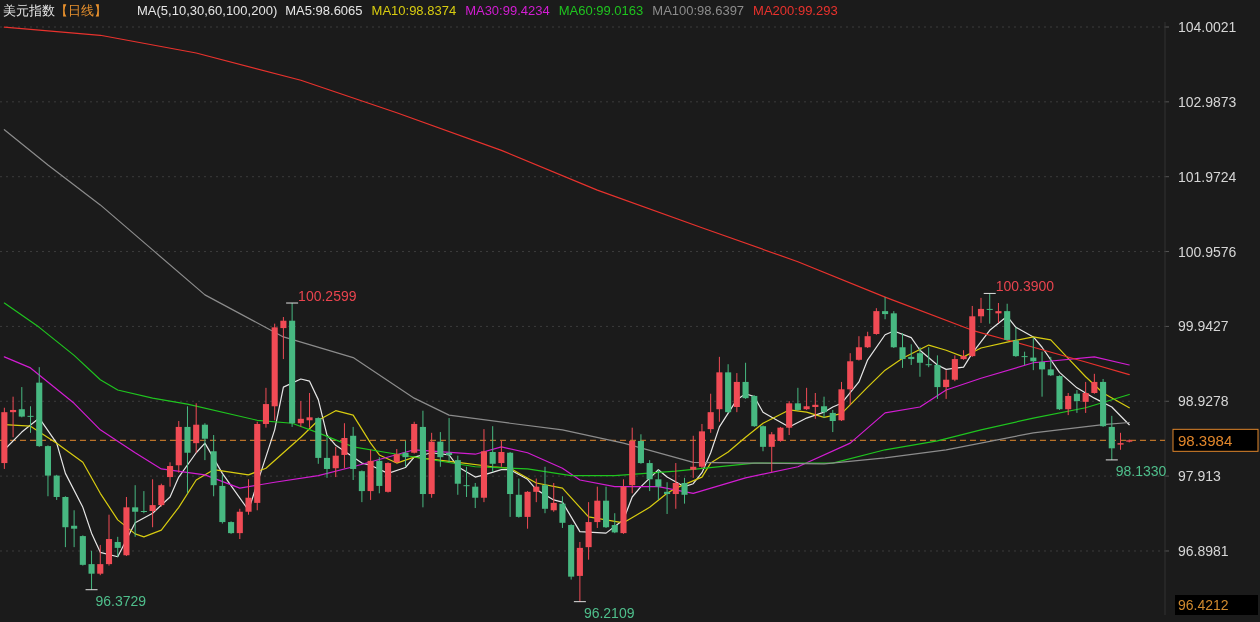  I want to click on annotation: 96.3729, so click(121, 600).